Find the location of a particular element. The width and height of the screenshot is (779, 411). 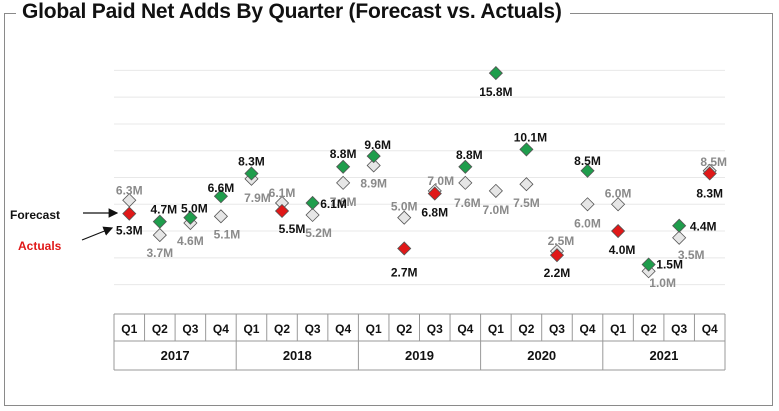

actual-data-label: 8.5M is located at coordinates (587, 161).